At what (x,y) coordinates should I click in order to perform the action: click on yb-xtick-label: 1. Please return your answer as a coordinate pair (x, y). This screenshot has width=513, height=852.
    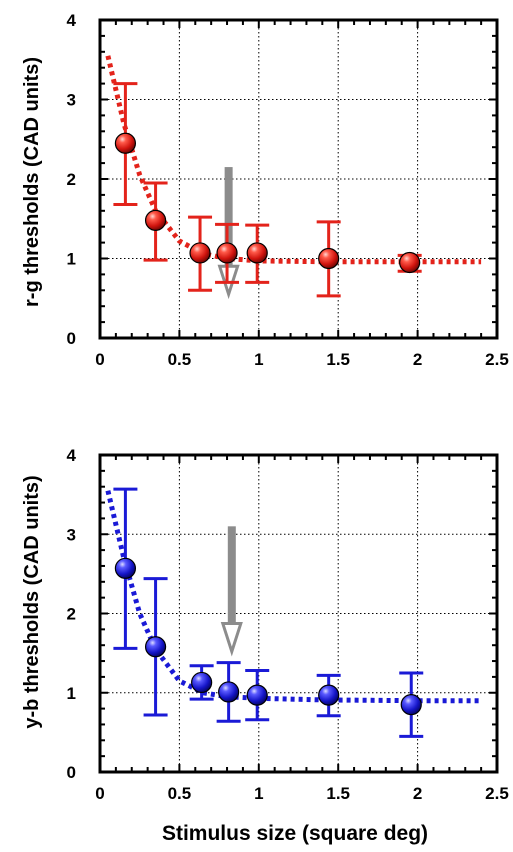
    Looking at the image, I should click on (258, 793).